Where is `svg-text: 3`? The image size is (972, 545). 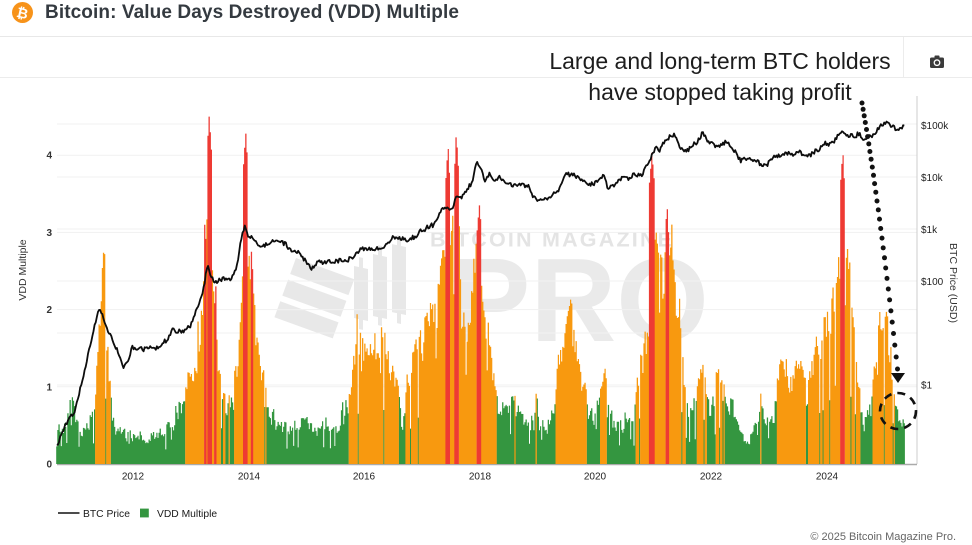 svg-text: 3 is located at coordinates (49, 233).